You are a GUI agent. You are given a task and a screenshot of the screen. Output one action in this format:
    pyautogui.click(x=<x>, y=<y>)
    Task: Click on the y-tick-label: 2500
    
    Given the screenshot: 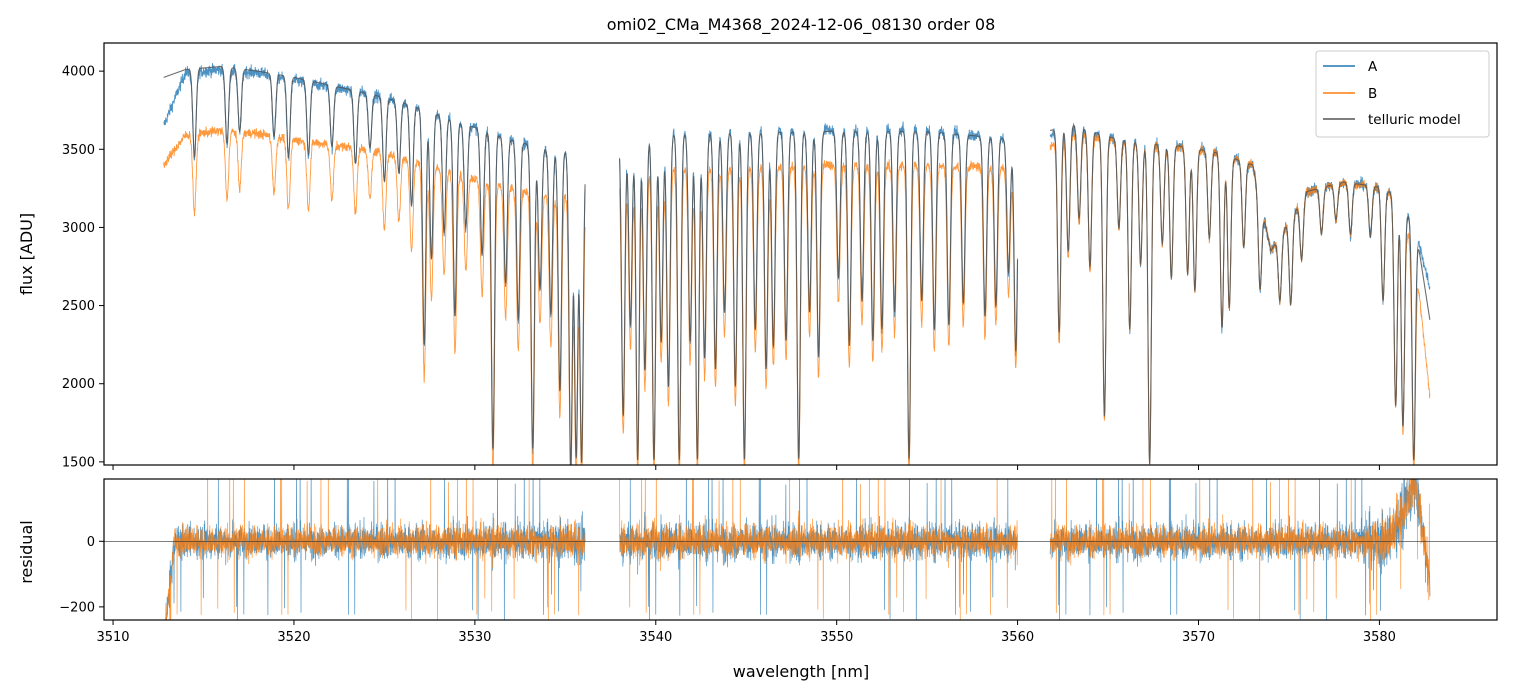 What is the action you would take?
    pyautogui.click(x=78, y=306)
    